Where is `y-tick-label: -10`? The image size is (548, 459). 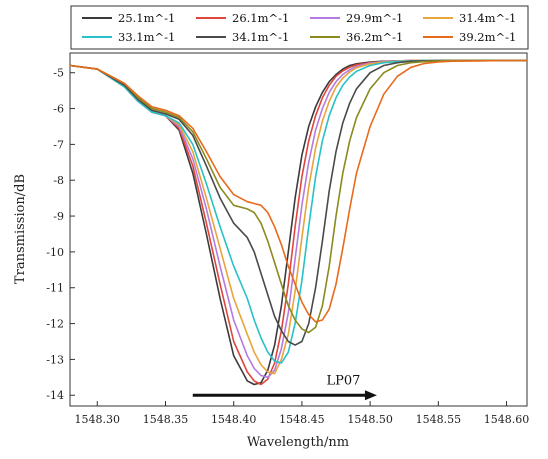 y-tick-label: -10 is located at coordinates (55, 252).